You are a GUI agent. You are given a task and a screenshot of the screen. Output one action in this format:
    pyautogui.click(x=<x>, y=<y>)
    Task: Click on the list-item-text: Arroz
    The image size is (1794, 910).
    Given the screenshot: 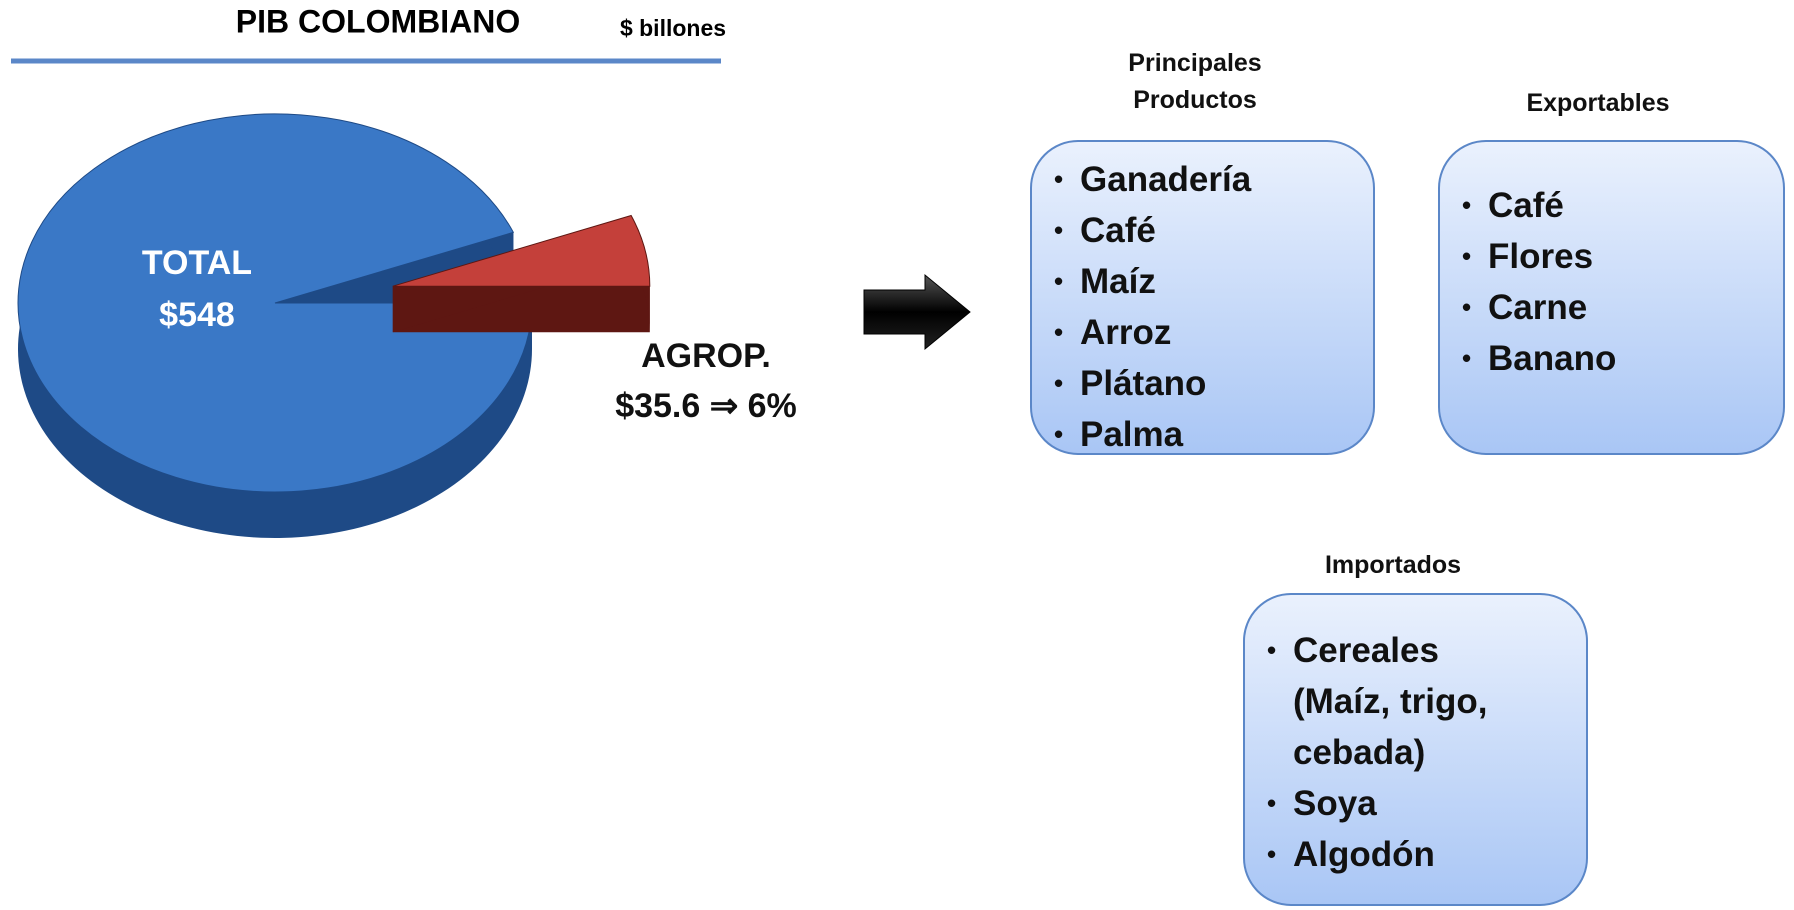 What is the action you would take?
    pyautogui.click(x=1126, y=332)
    